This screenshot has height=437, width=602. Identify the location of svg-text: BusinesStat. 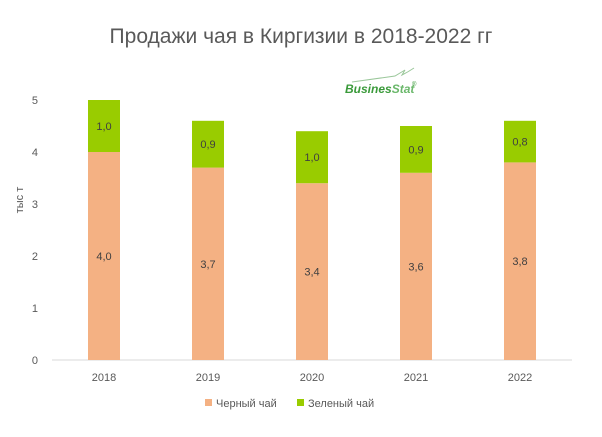
(380, 89).